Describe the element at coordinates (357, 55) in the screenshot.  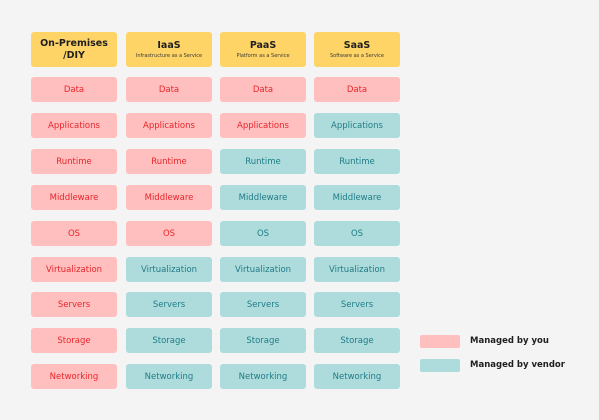
I see `column-subtitle: Software as a Service` at that location.